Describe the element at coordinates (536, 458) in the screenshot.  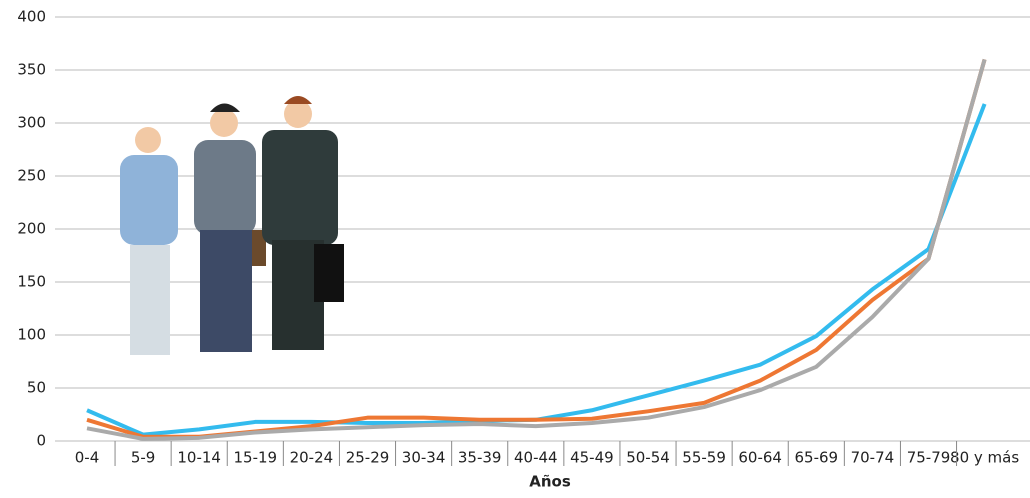
I see `x-tick-label: 40-44` at that location.